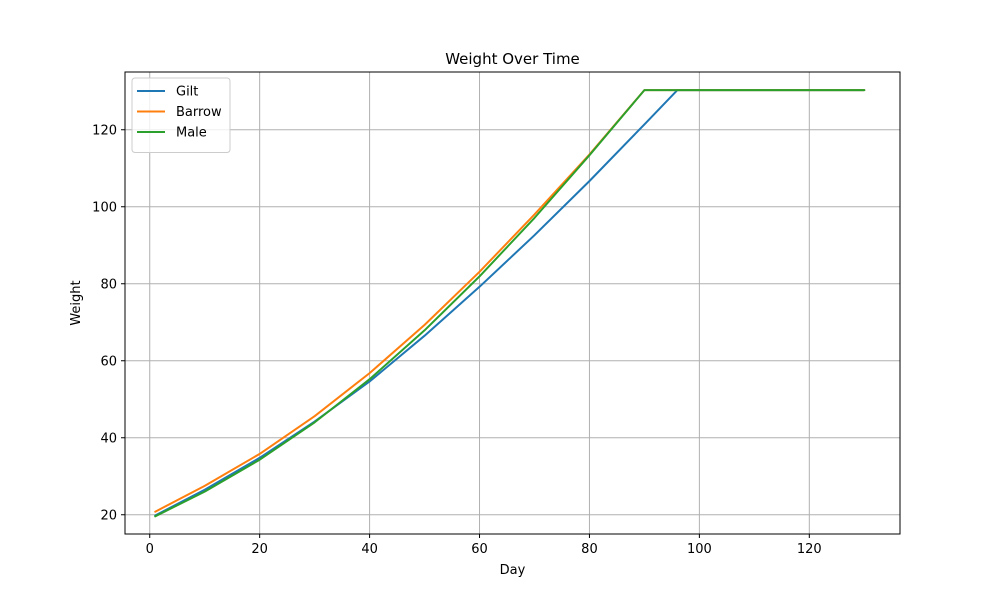 This screenshot has height=600, width=1000. Describe the element at coordinates (512, 59) in the screenshot. I see `chart-title: Weight Over Time` at that location.